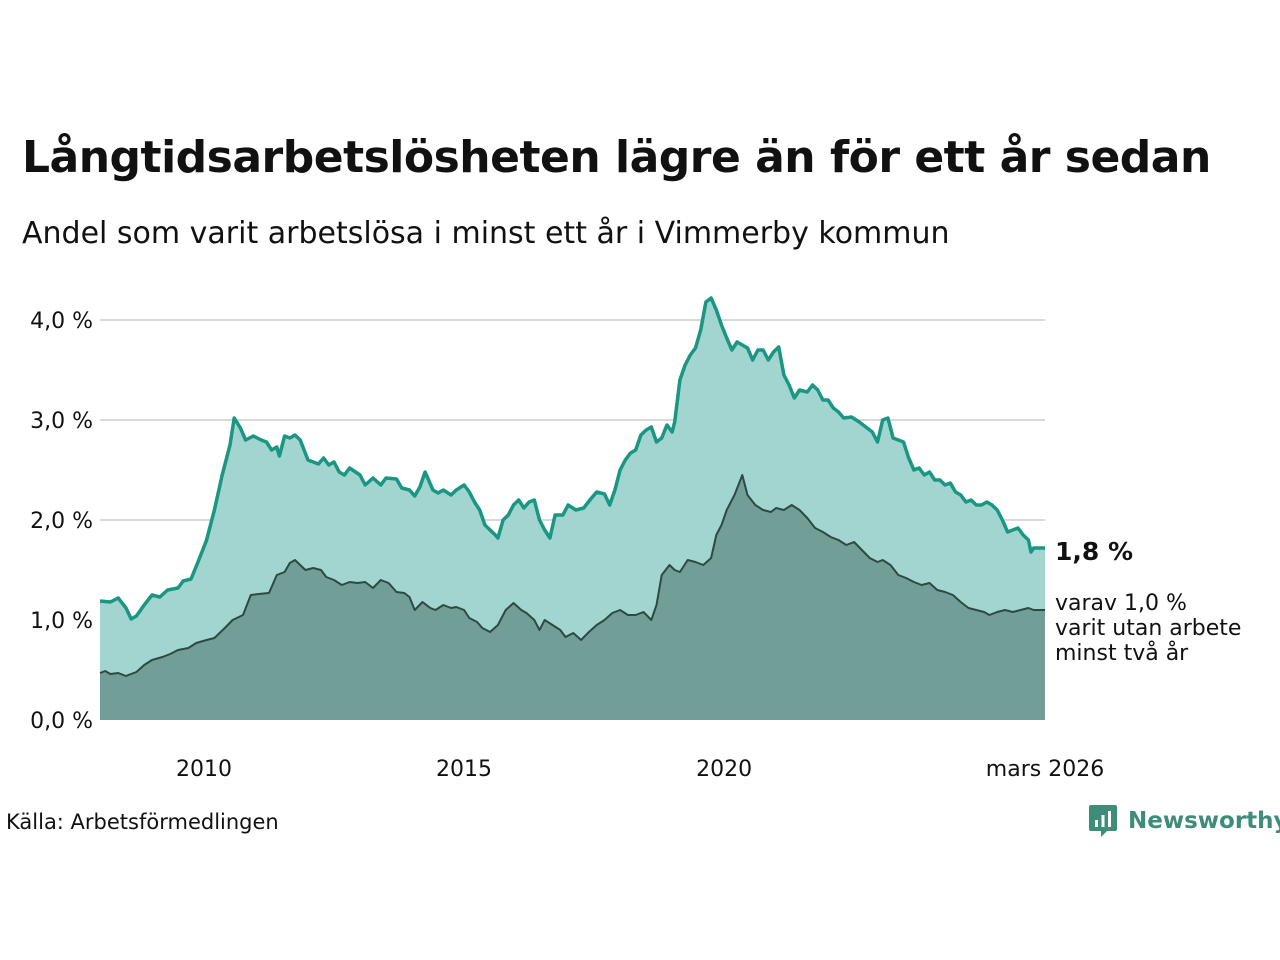 Image resolution: width=1280 pixels, height=960 pixels. Describe the element at coordinates (1122, 653) in the screenshot. I see `series2-end-label-line-3: minst två år` at that location.